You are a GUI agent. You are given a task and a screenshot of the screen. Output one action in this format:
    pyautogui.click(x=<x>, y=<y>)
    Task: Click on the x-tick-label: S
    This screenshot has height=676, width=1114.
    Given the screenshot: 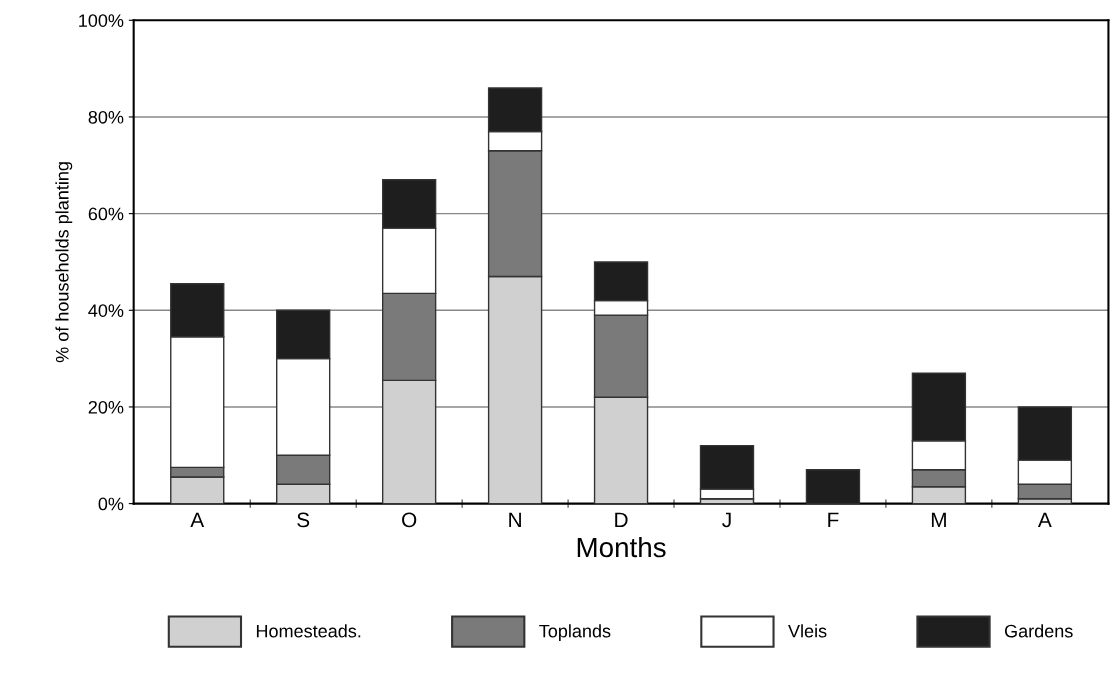 What is the action you would take?
    pyautogui.click(x=303, y=520)
    